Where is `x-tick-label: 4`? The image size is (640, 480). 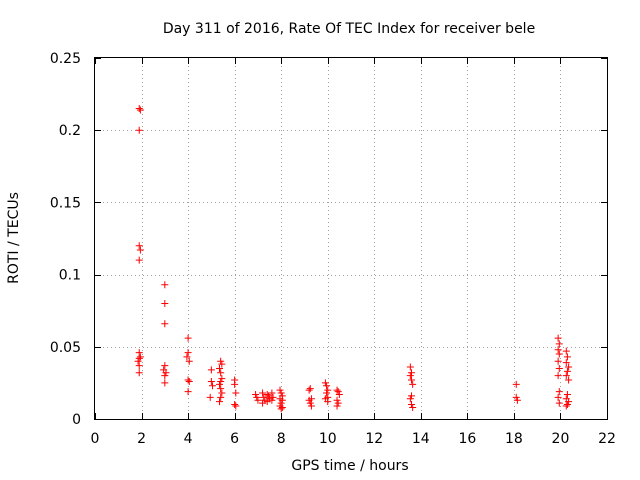
x-tick-label: 4 is located at coordinates (188, 439).